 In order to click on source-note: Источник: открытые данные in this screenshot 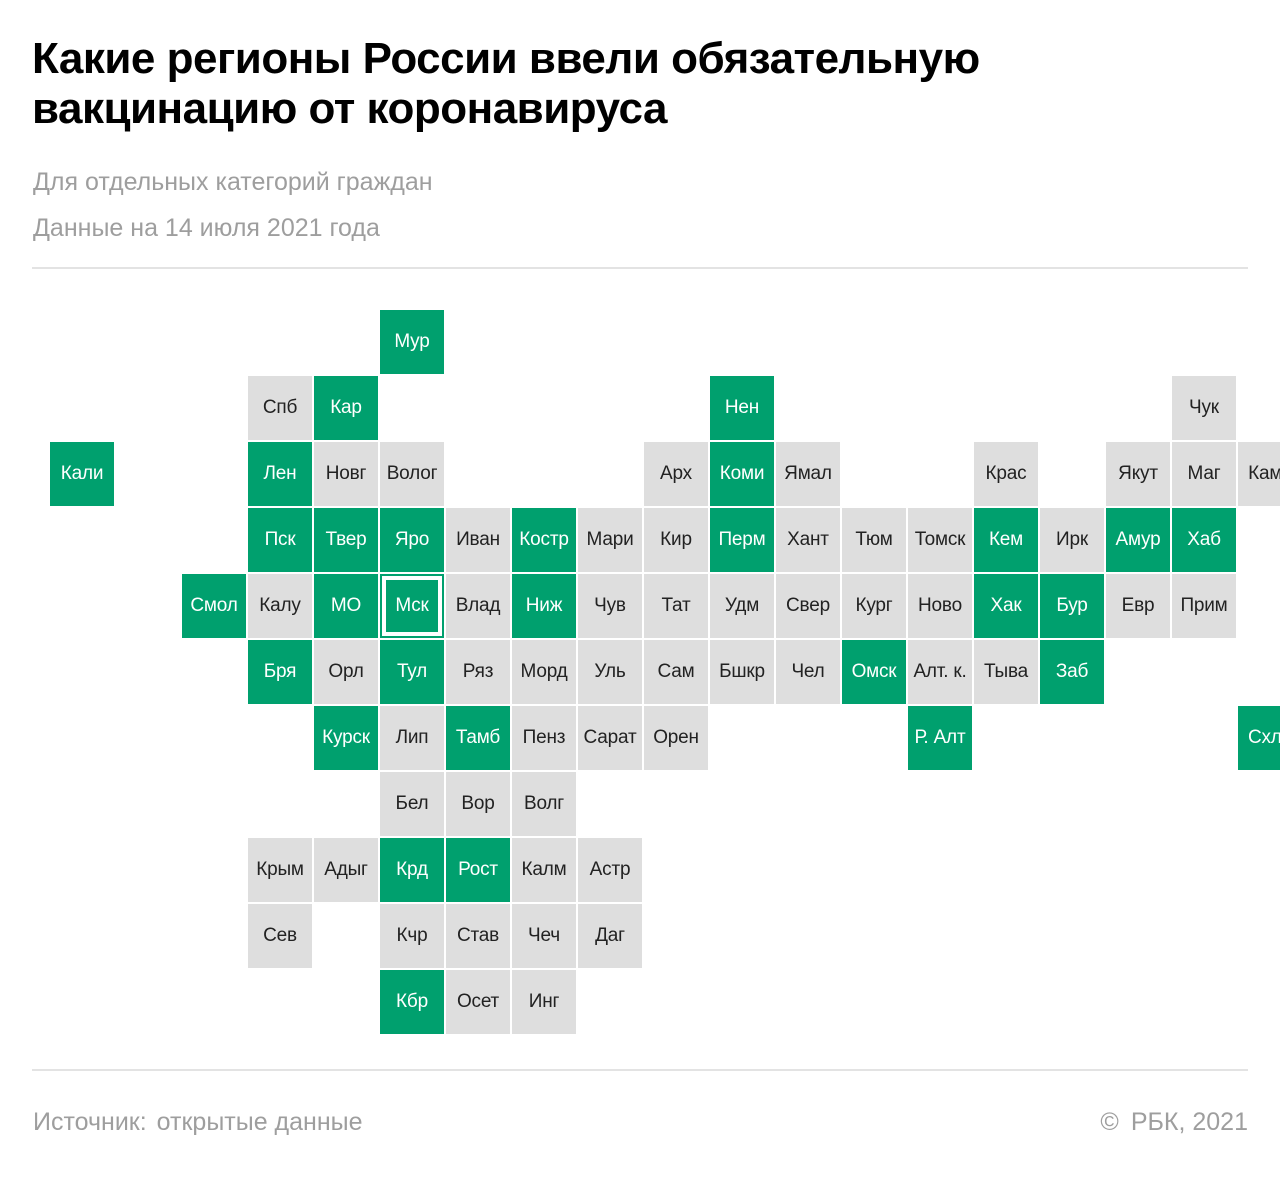, I will do `click(198, 1122)`.